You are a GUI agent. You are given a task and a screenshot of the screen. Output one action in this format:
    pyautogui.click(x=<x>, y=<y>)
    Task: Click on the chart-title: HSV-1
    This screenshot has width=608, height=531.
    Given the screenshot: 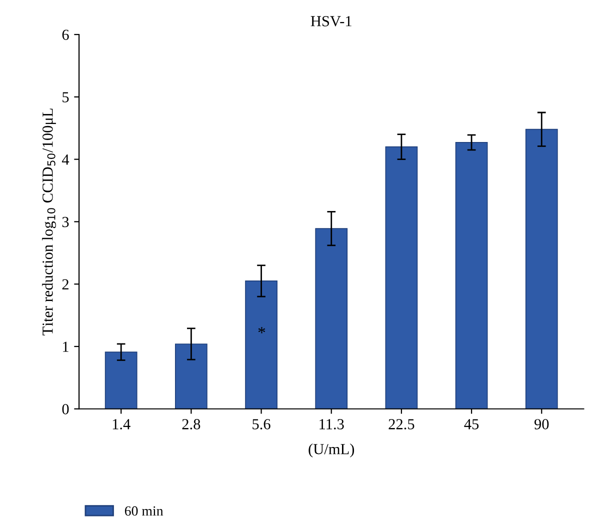 What is the action you would take?
    pyautogui.click(x=331, y=21)
    